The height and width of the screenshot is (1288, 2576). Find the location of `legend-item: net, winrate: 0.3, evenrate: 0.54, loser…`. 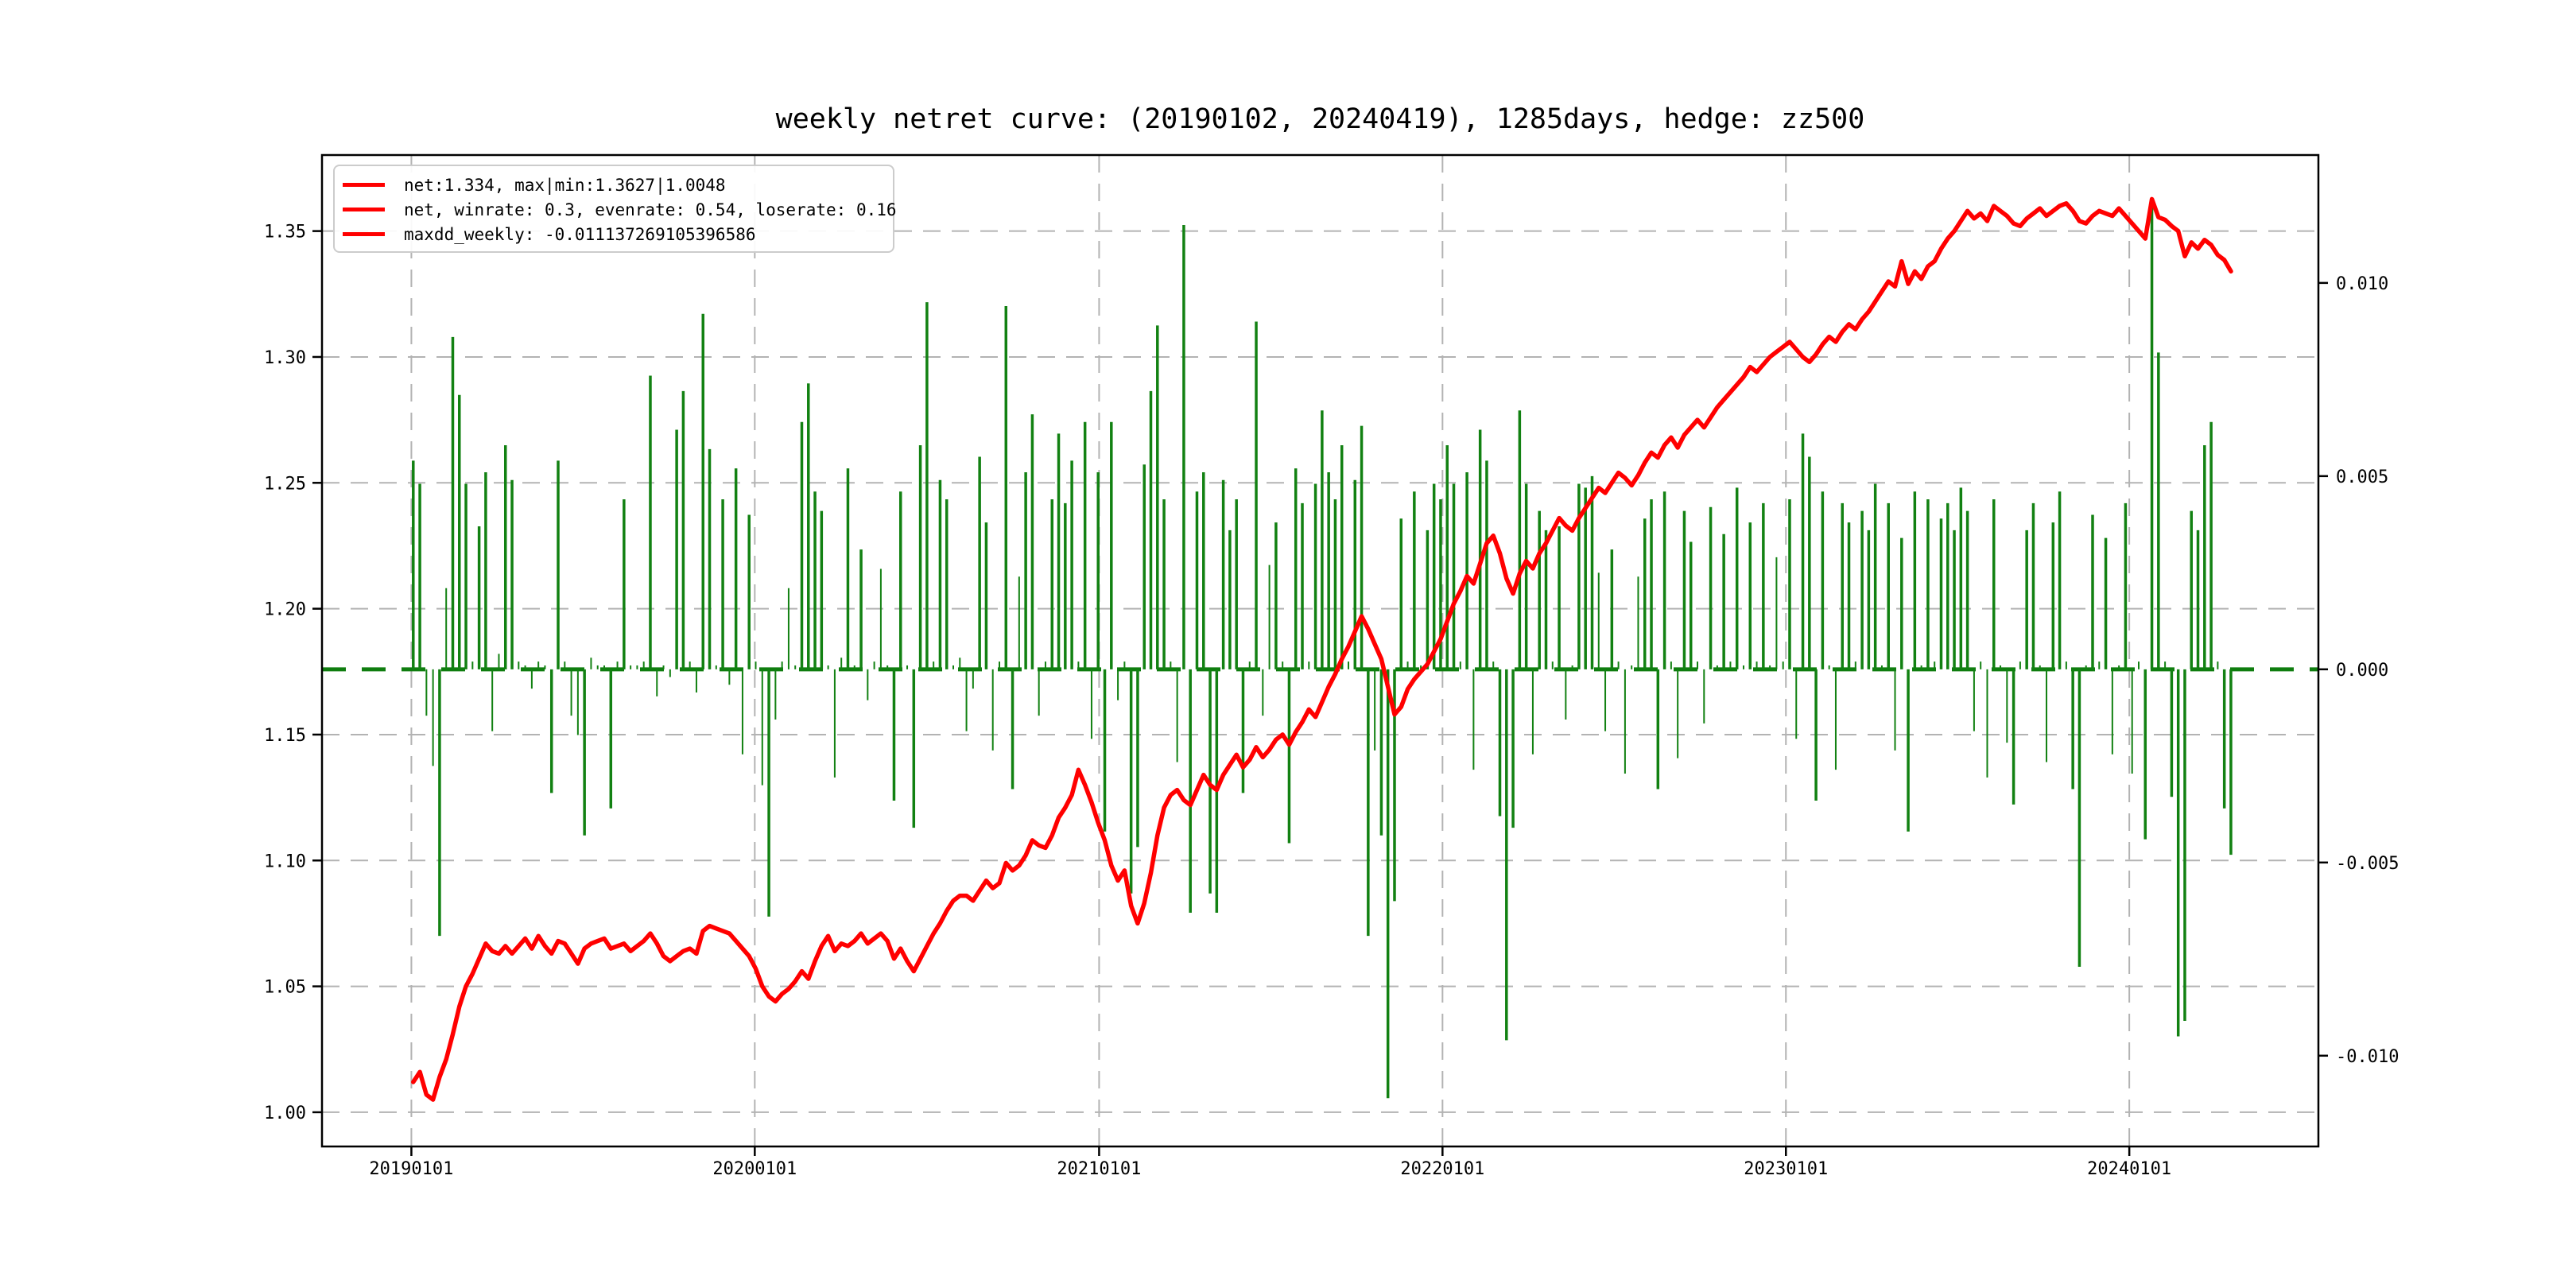

legend-item: net, winrate: 0.3, evenrate: 0.54, loser… is located at coordinates (620, 210).